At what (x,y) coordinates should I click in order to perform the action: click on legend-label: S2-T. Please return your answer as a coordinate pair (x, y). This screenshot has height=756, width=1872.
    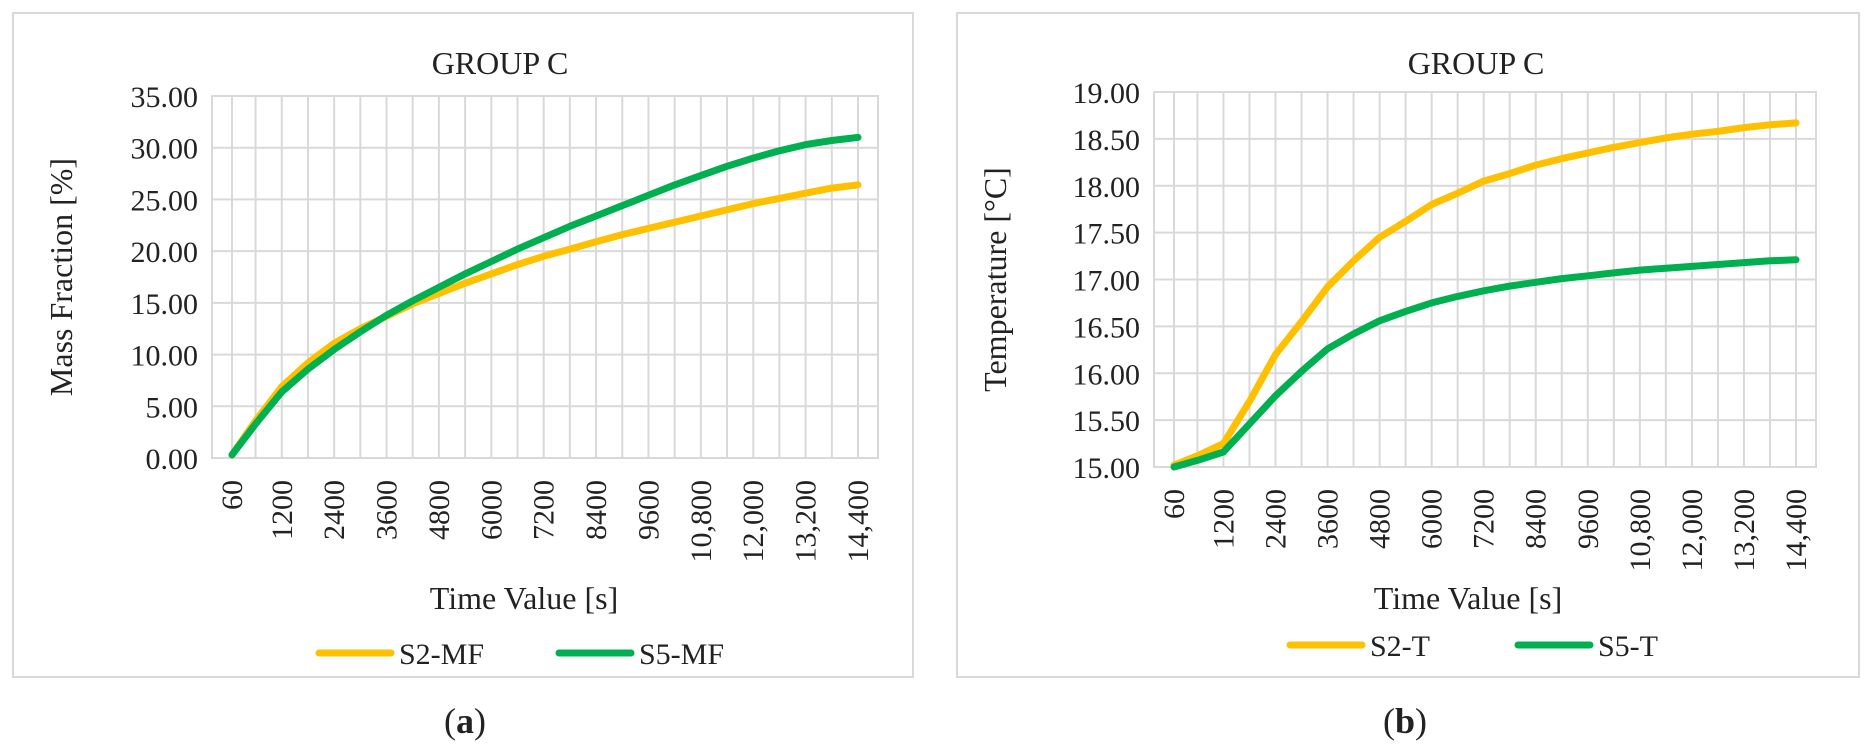
    Looking at the image, I should click on (1400, 646).